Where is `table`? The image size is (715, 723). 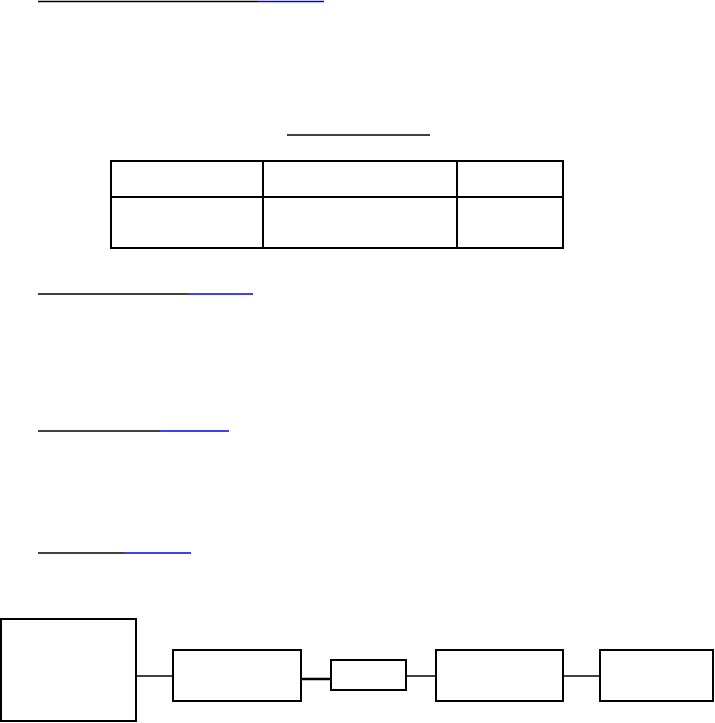 table is located at coordinates (337, 204).